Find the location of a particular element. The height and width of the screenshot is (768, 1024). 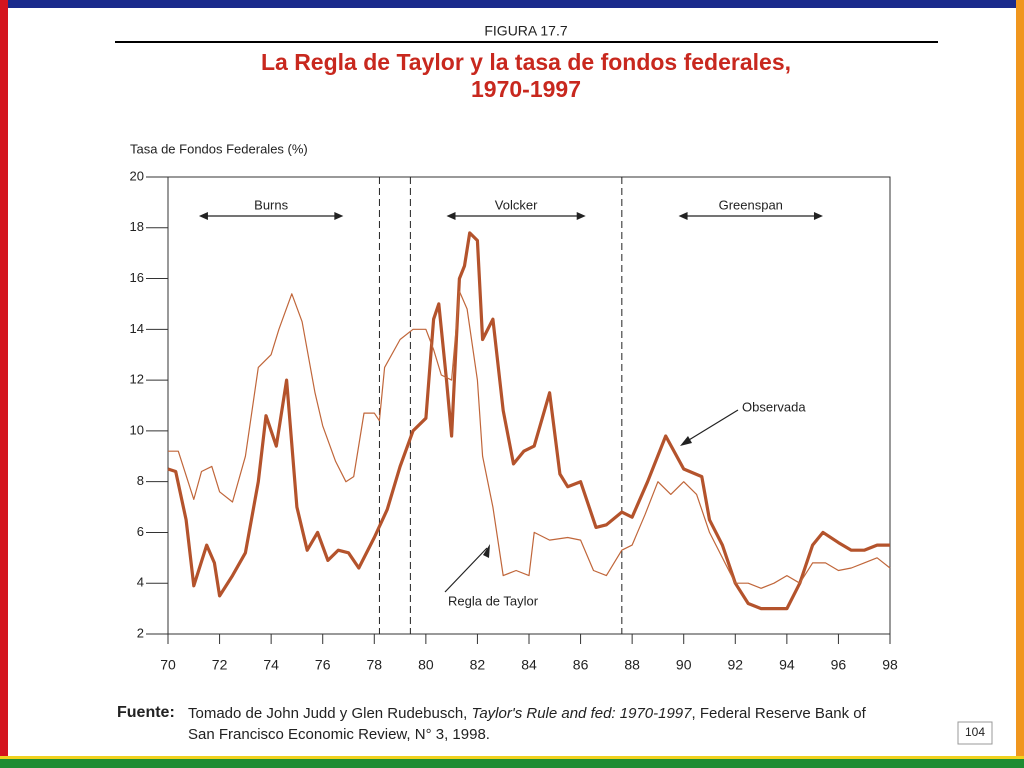

left-bar is located at coordinates (4, 380).